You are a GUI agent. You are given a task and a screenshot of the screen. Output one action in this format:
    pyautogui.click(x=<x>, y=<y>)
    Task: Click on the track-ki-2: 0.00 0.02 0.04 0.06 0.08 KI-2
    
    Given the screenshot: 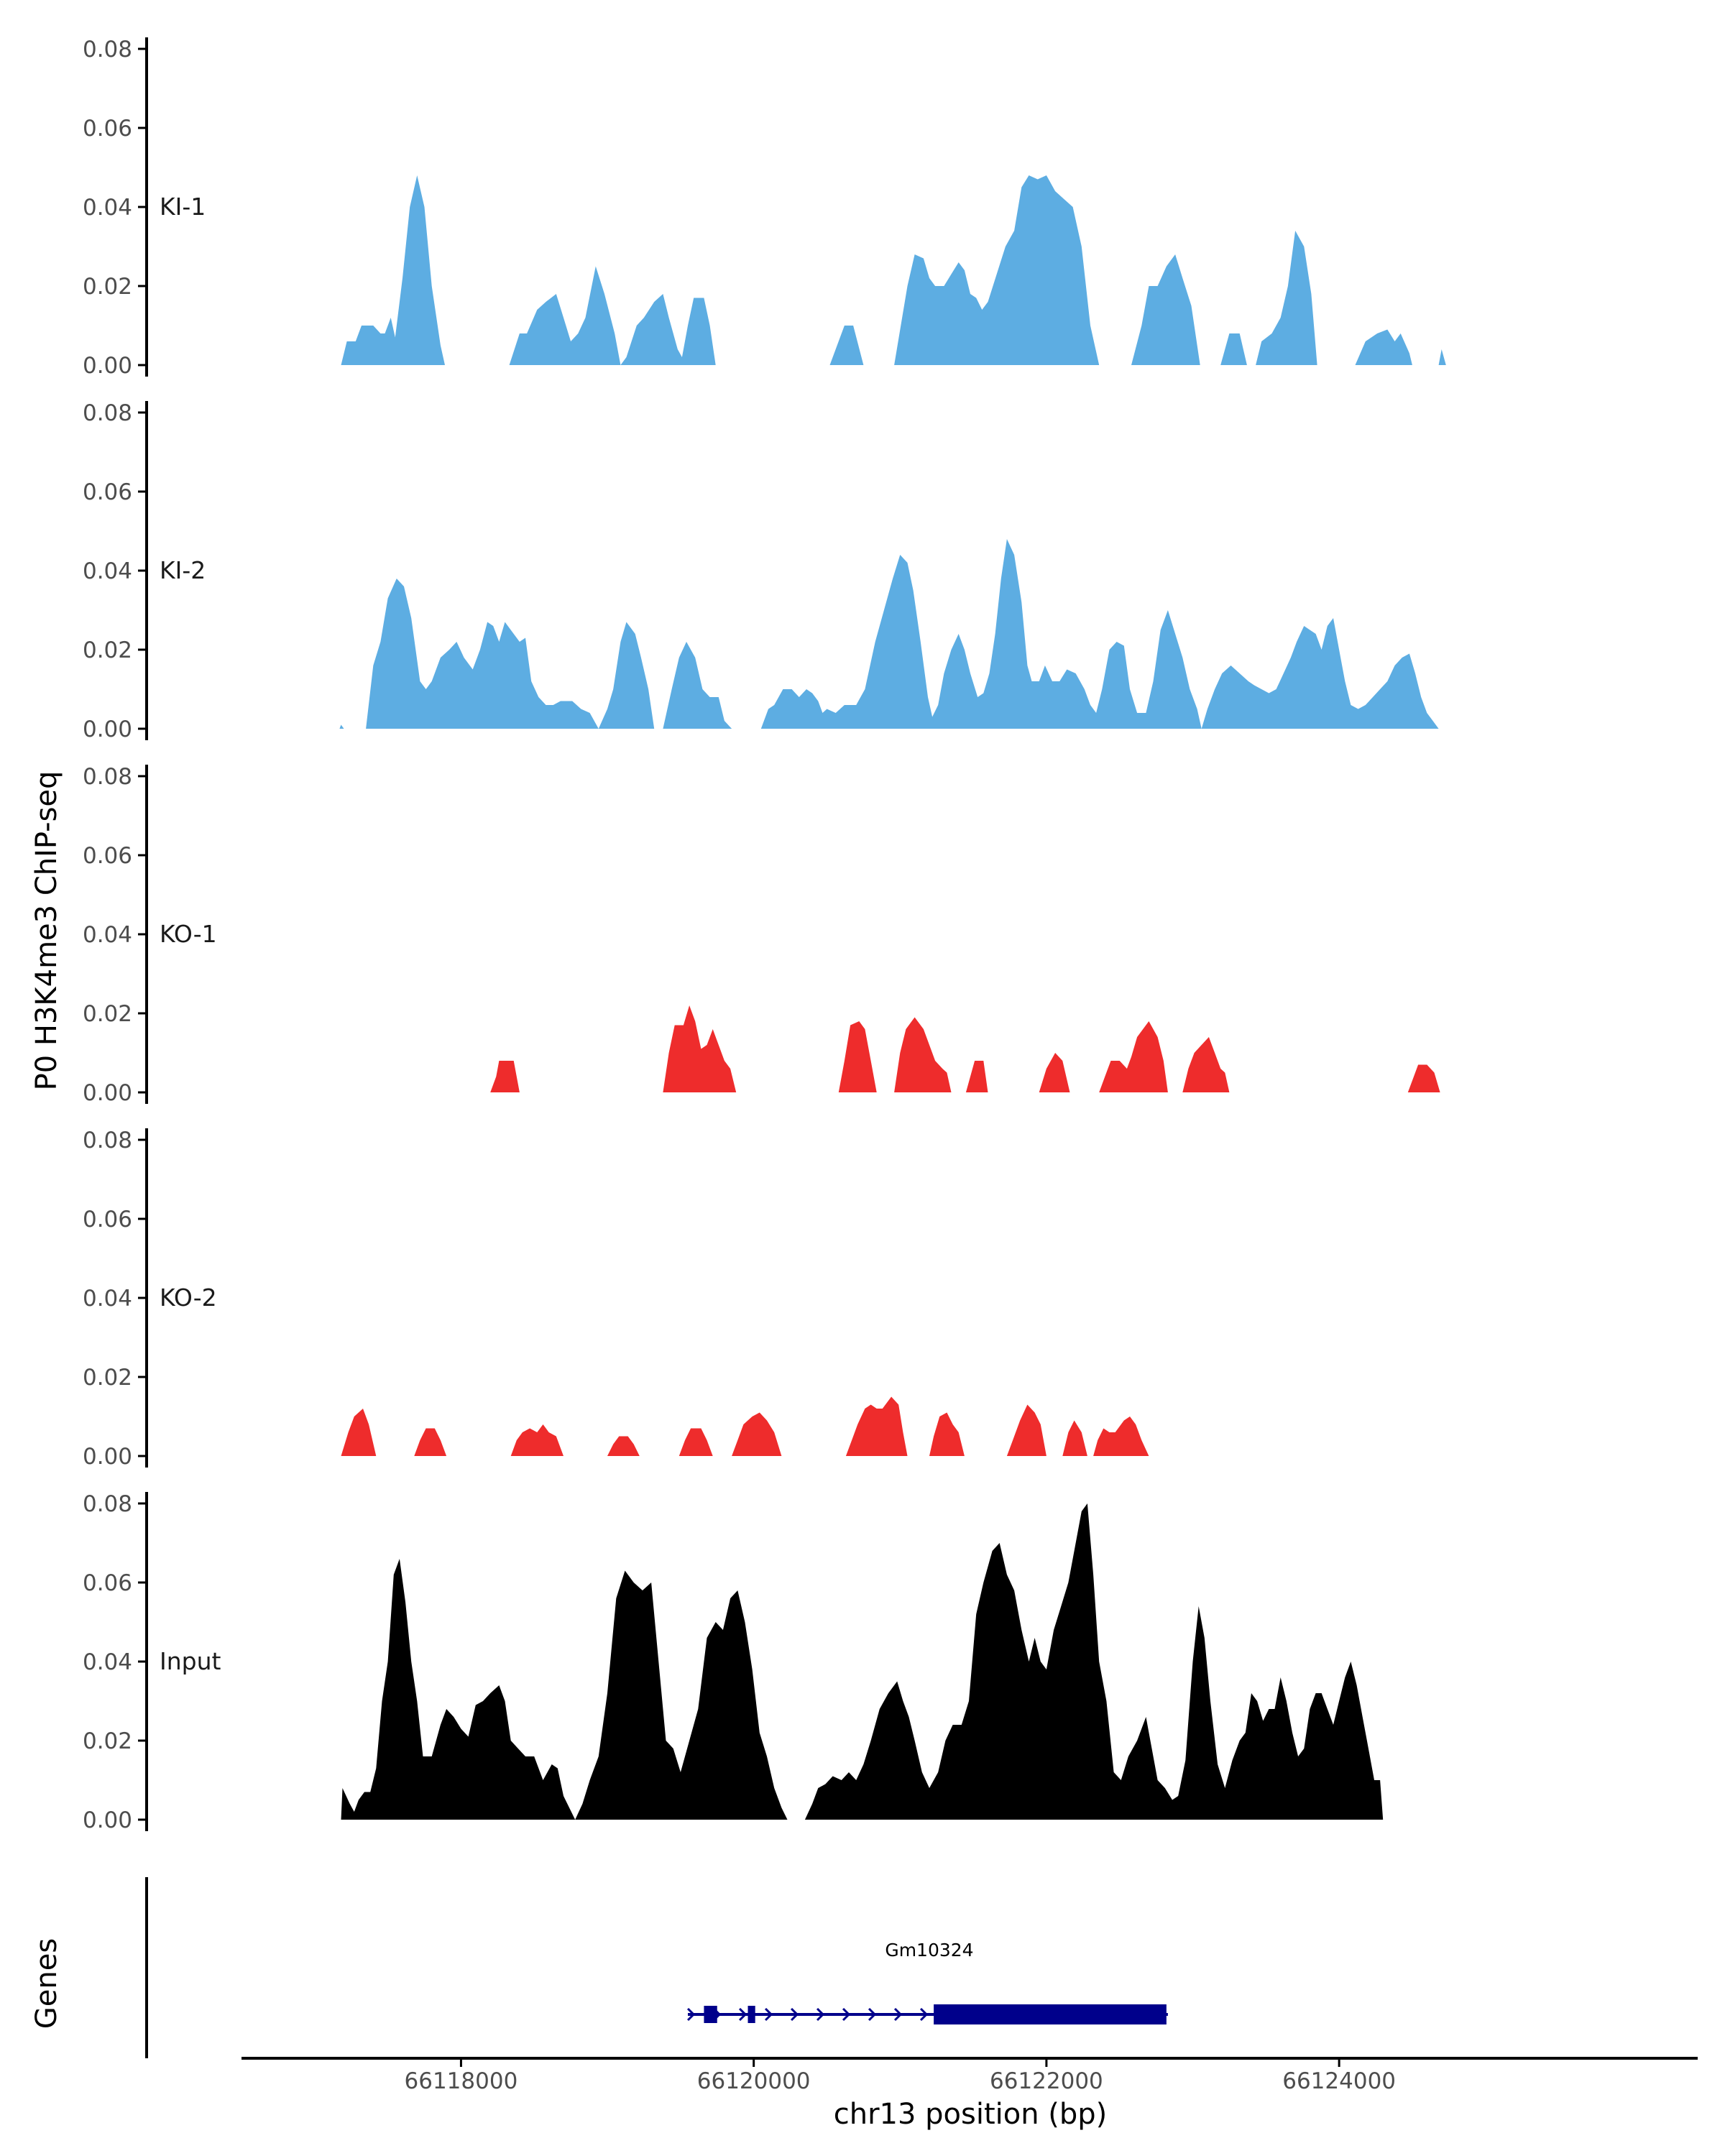 What is the action you would take?
    pyautogui.click(x=761, y=571)
    